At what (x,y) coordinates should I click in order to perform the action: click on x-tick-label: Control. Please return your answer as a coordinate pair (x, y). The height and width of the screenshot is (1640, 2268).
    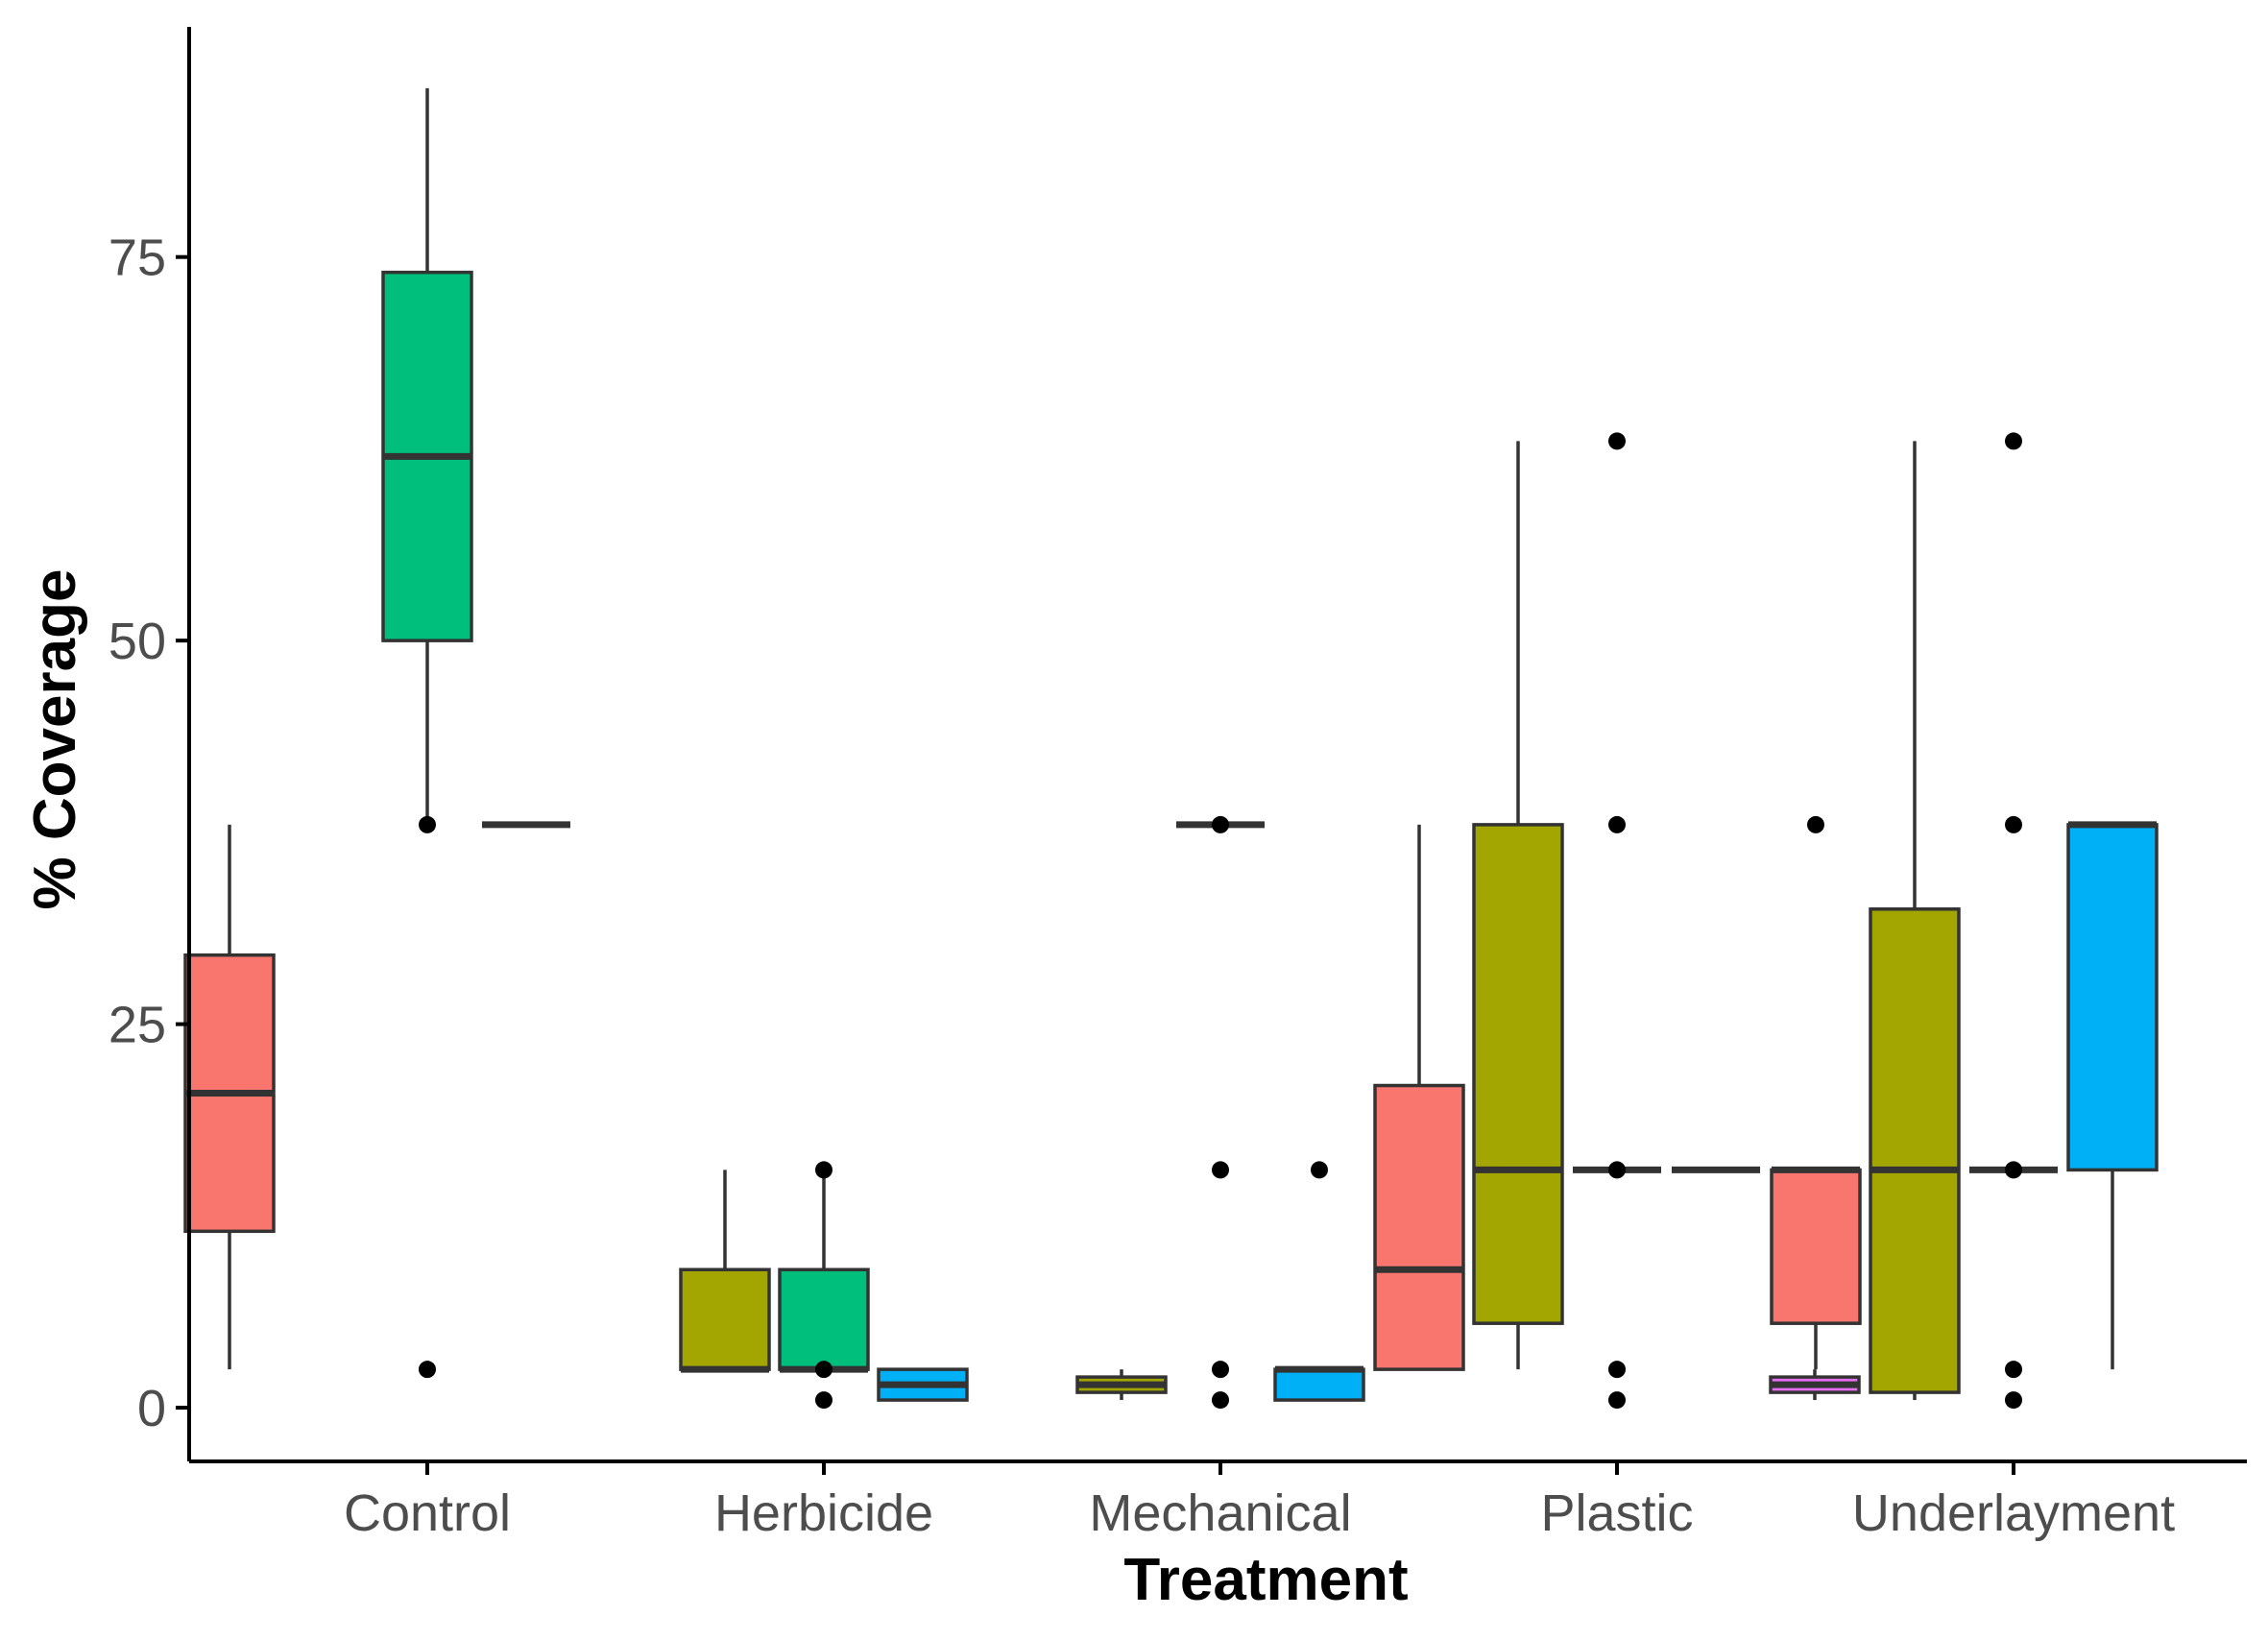
    Looking at the image, I should click on (427, 1513).